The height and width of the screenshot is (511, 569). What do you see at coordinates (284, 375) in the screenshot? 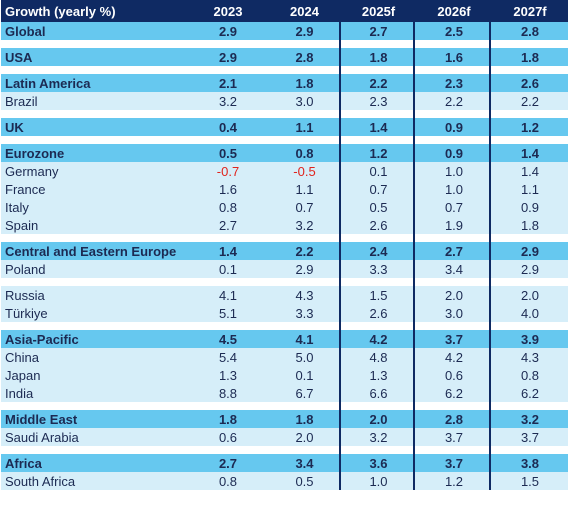
I see `table-row: Japan 1.3 0.1 1.3 0.6 0.8` at bounding box center [284, 375].